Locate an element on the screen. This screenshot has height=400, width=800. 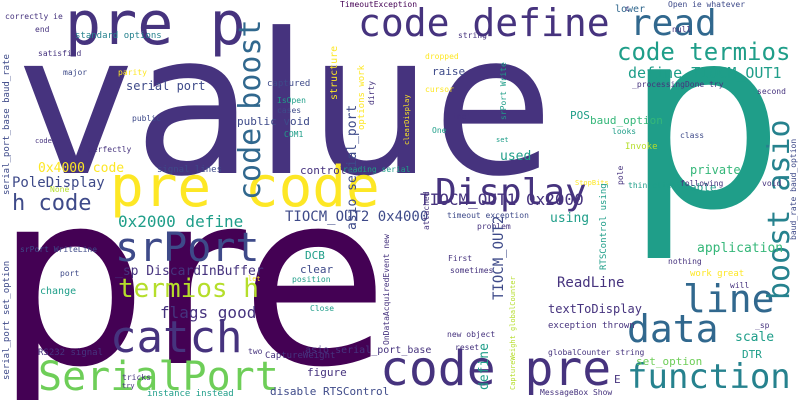
word-private: private is located at coordinates (715, 170).